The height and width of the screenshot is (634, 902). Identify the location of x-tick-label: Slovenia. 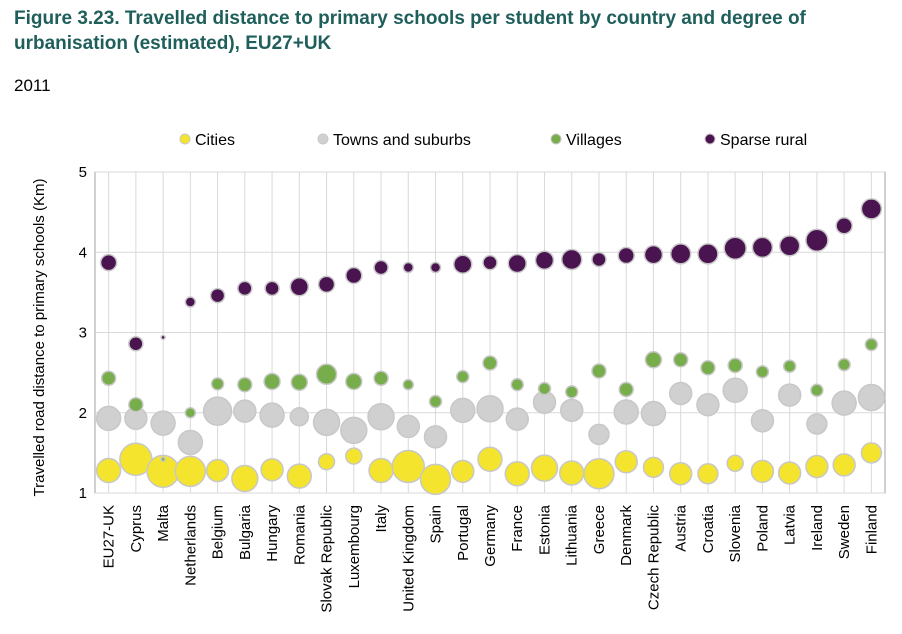
(735, 533).